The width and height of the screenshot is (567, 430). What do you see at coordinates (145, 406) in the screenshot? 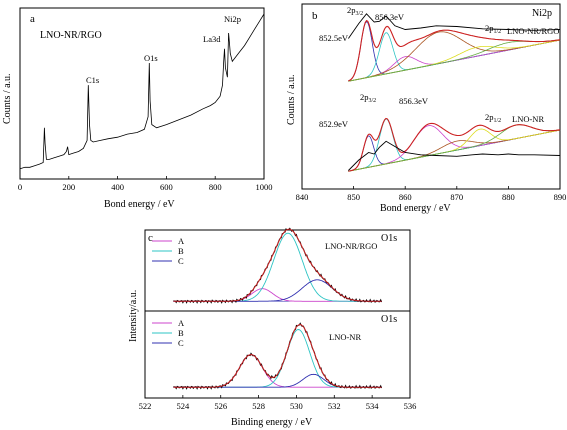
I see `panel-c-tick-label-522: 522` at bounding box center [145, 406].